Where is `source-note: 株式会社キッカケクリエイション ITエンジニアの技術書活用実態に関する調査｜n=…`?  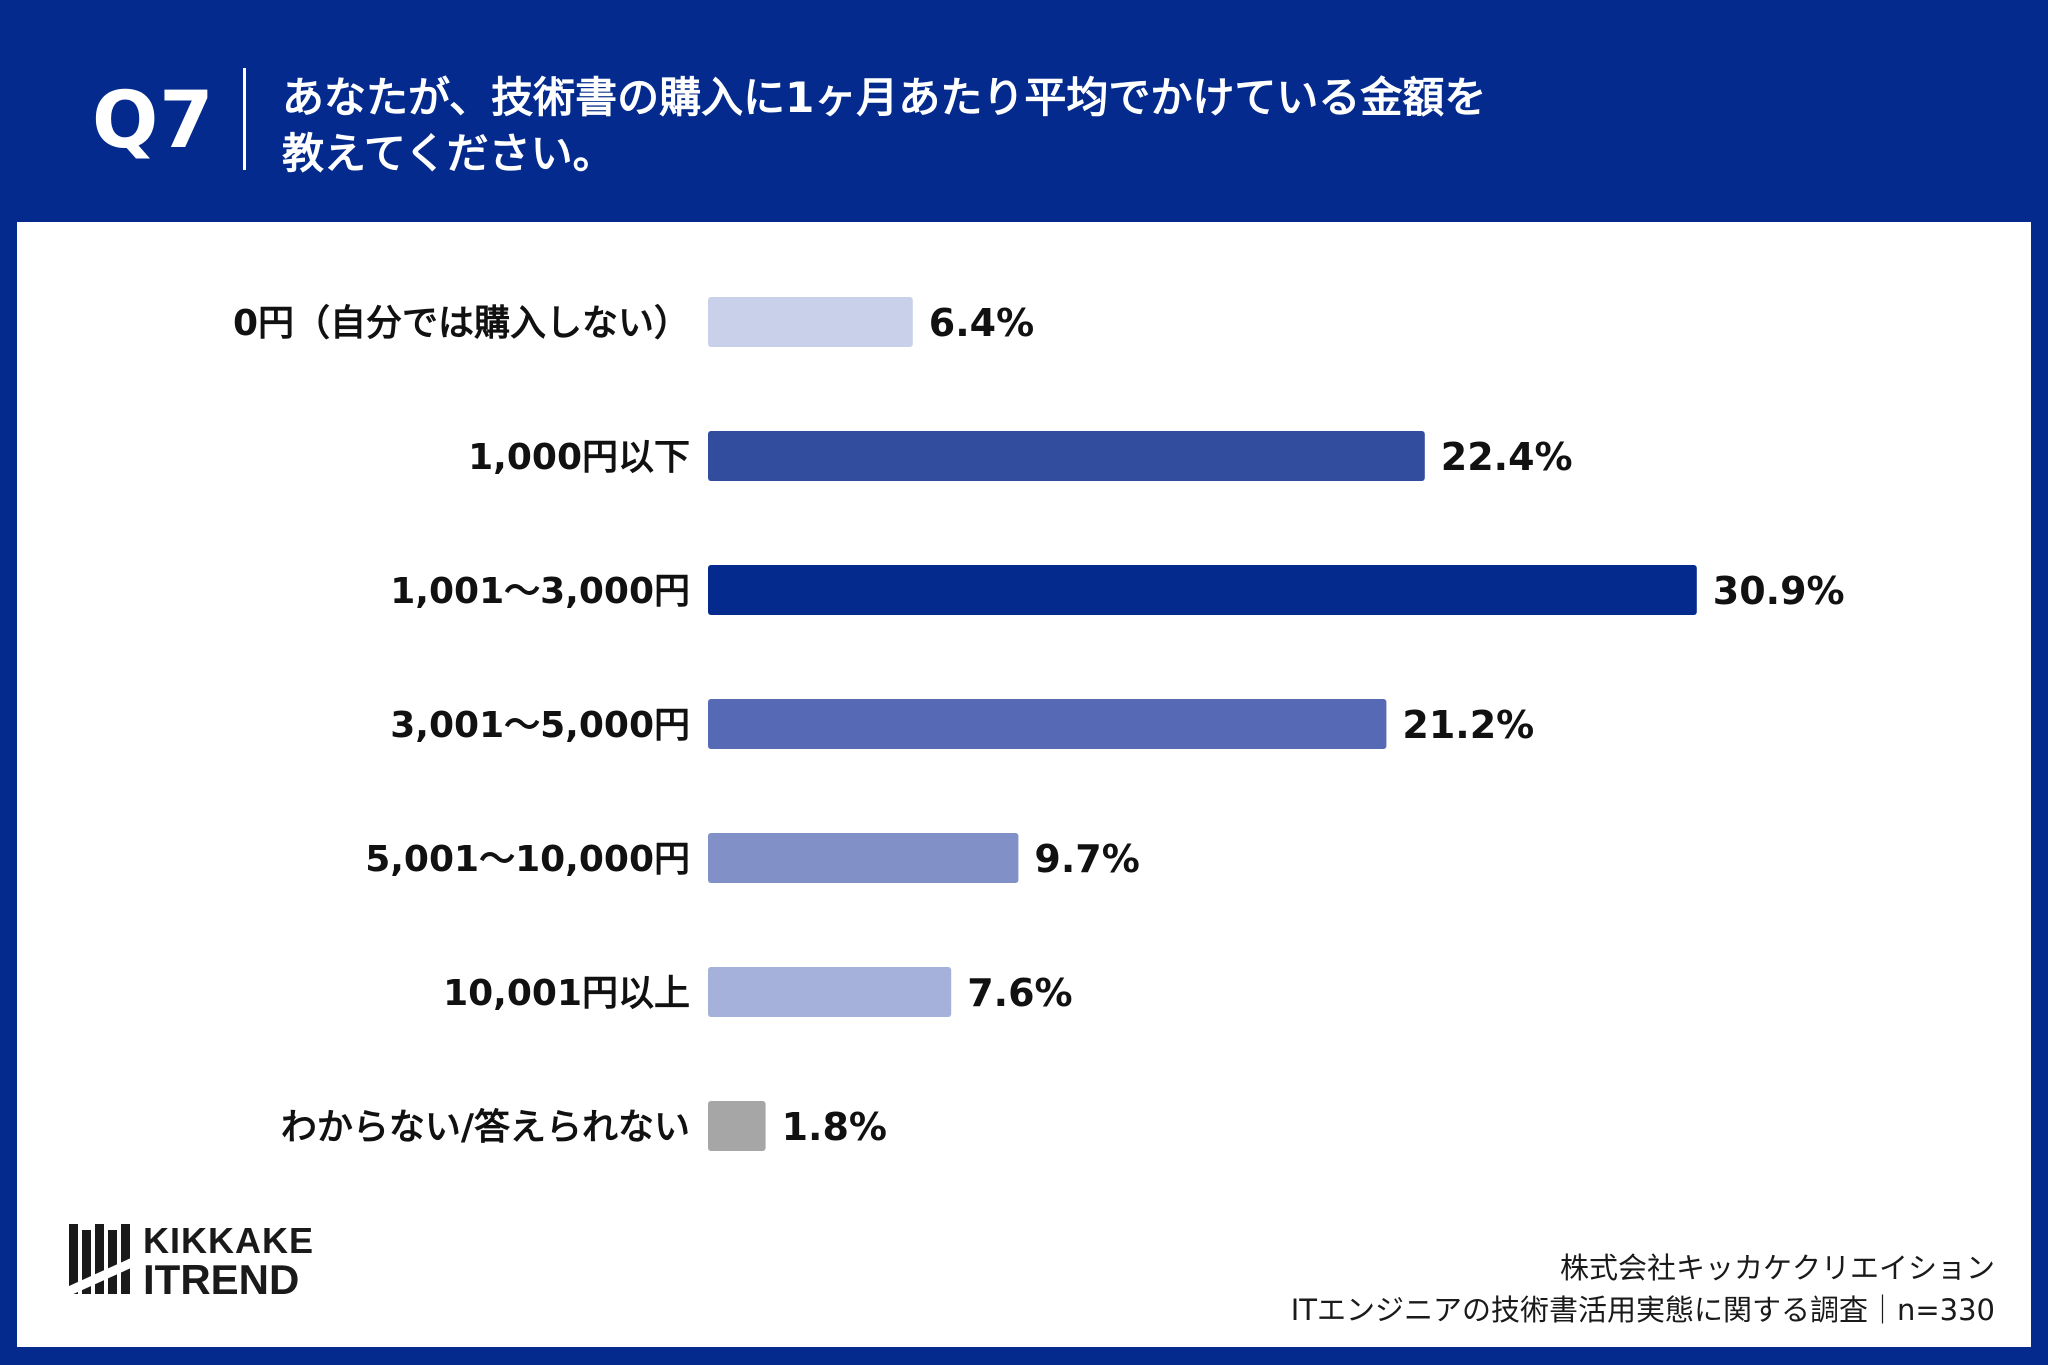 source-note: 株式会社キッカケクリエイション ITエンジニアの技術書活用実態に関する調査｜n=… is located at coordinates (1643, 1289).